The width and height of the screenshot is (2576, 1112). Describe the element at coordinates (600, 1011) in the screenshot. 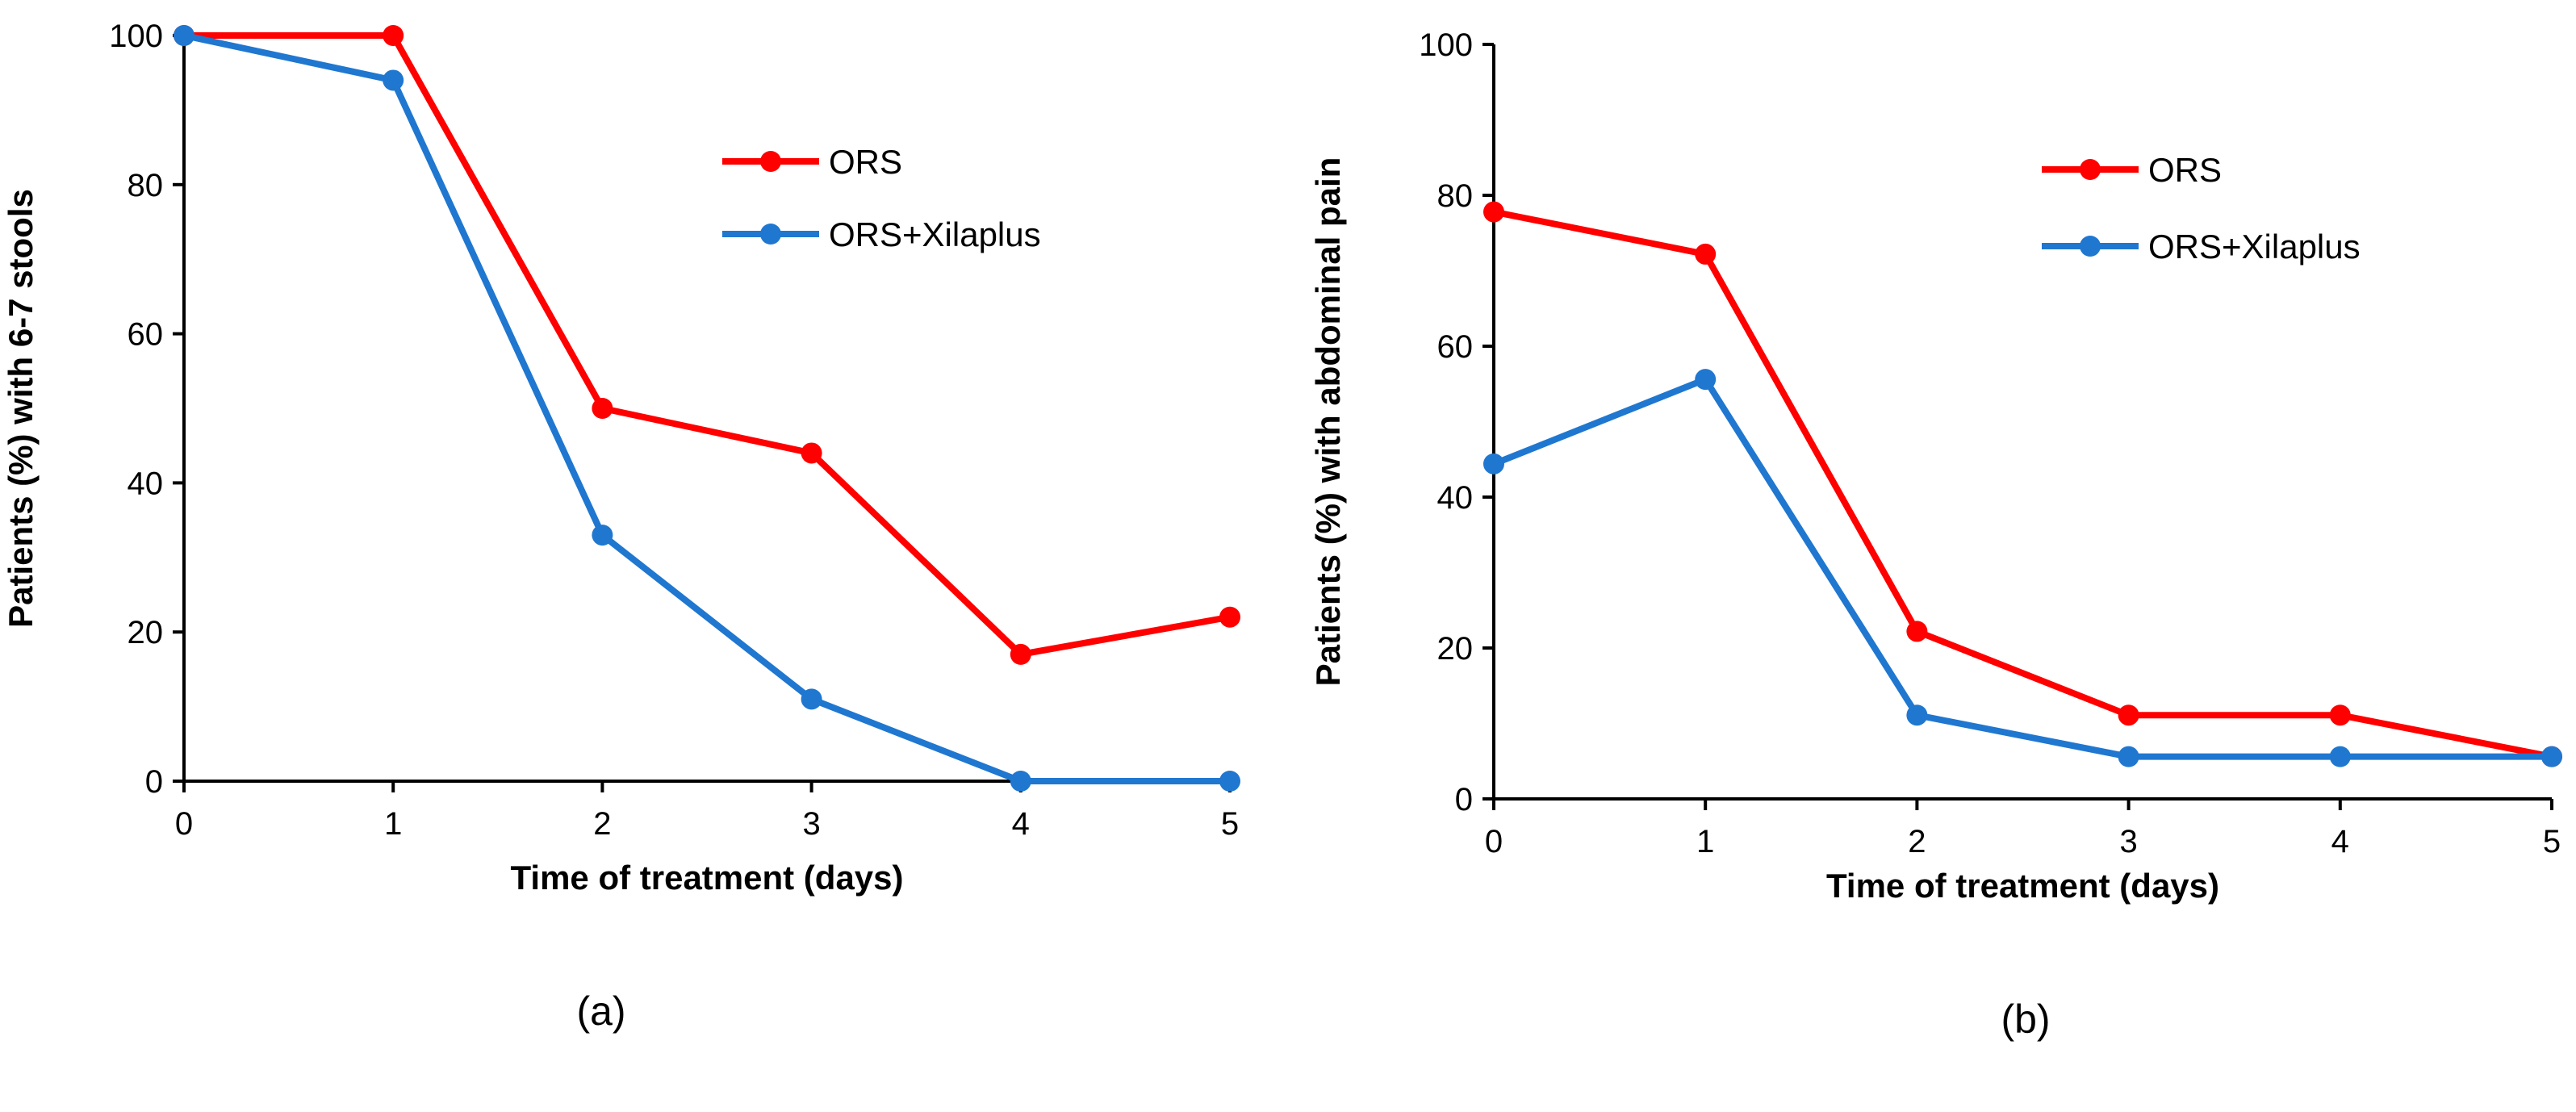

I see `panel-caption: (a)` at that location.